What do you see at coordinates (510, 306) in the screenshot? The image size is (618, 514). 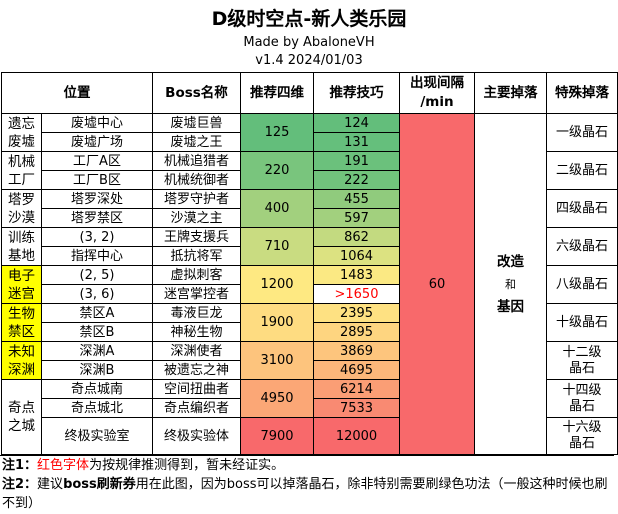 I see `main-drop-line3: 基因` at bounding box center [510, 306].